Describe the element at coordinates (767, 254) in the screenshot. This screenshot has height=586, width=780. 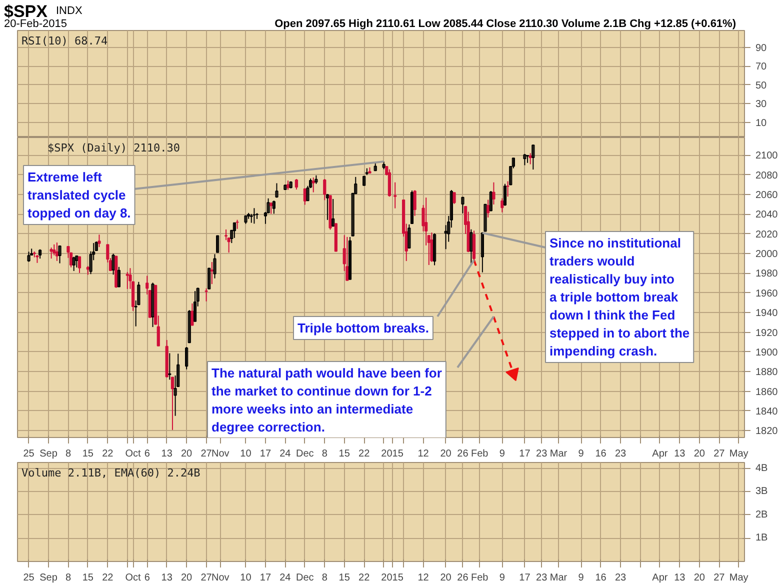
I see `y-tick-label: 2000` at that location.